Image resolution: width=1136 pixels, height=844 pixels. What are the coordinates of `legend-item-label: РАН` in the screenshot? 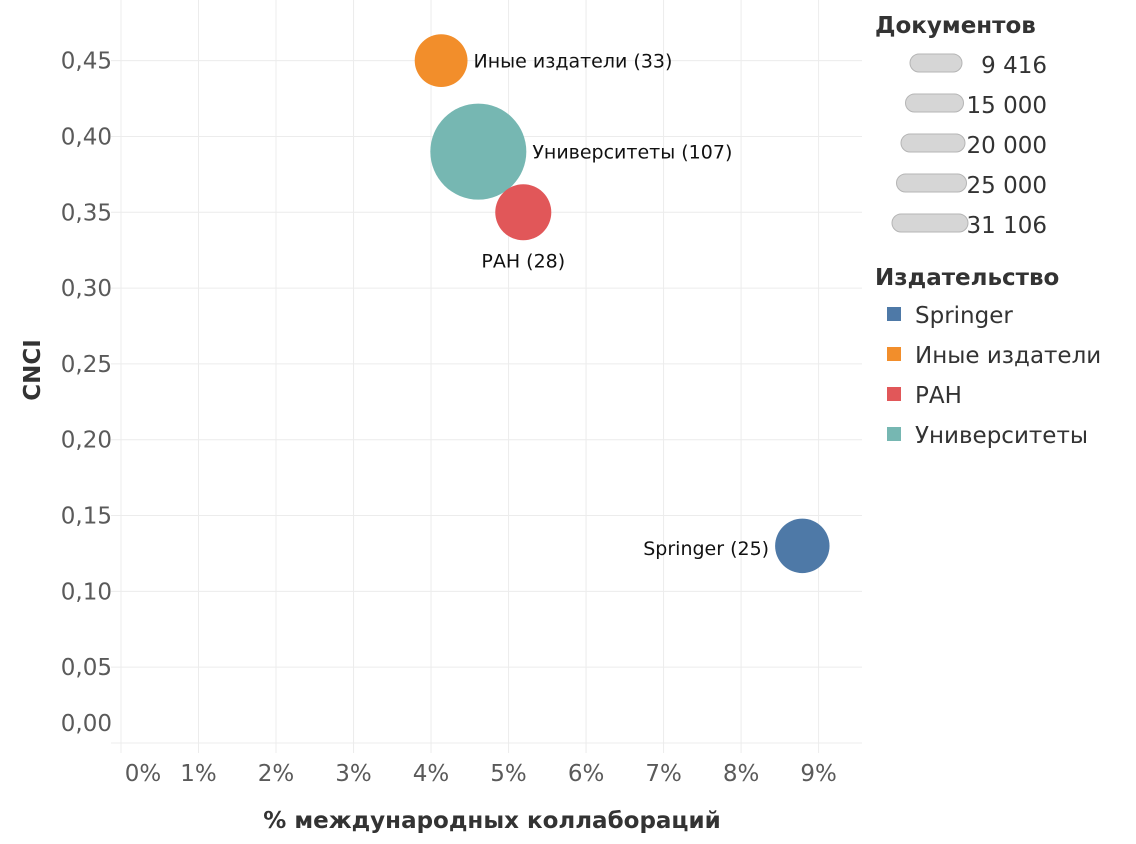 It's located at (938, 396).